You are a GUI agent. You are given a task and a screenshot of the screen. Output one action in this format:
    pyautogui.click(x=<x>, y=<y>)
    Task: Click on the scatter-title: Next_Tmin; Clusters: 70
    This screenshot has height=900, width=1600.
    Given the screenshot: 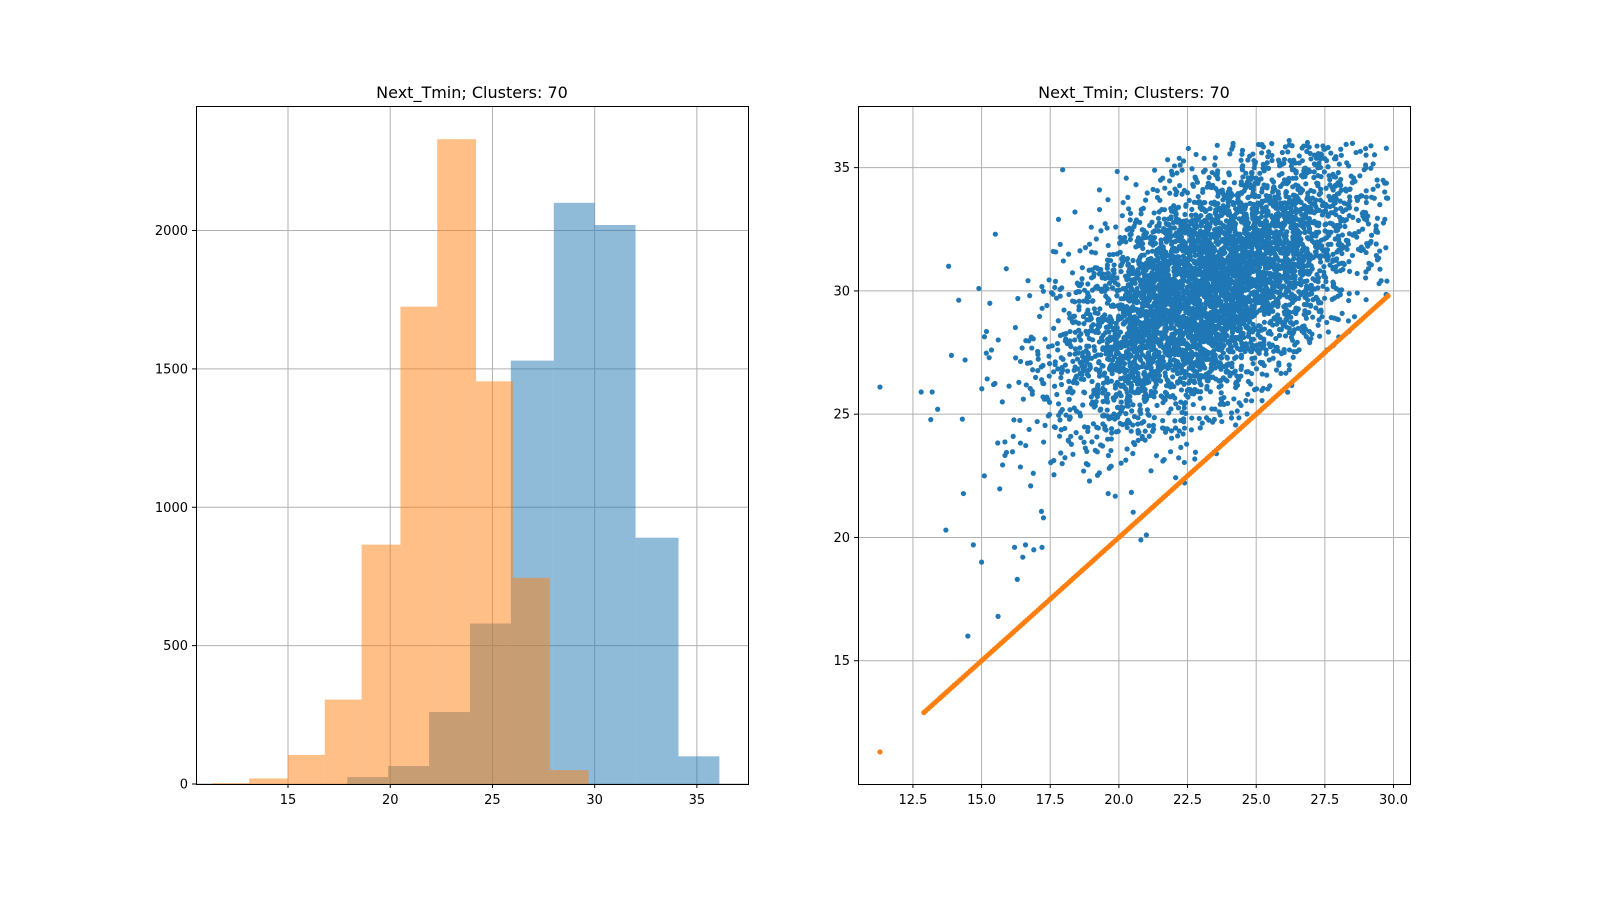 What is the action you would take?
    pyautogui.click(x=1134, y=93)
    